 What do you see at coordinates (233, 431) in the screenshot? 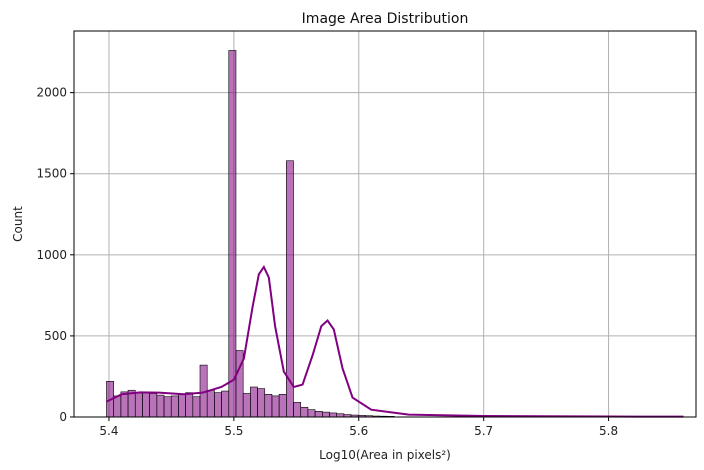
I see `x-tick-label: 5.5` at bounding box center [233, 431].